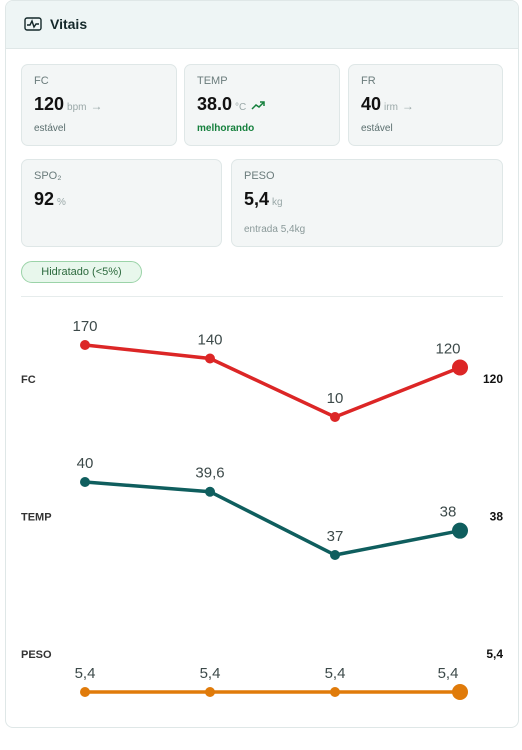 This screenshot has height=750, width=522. I want to click on point-label: 170, so click(84, 326).